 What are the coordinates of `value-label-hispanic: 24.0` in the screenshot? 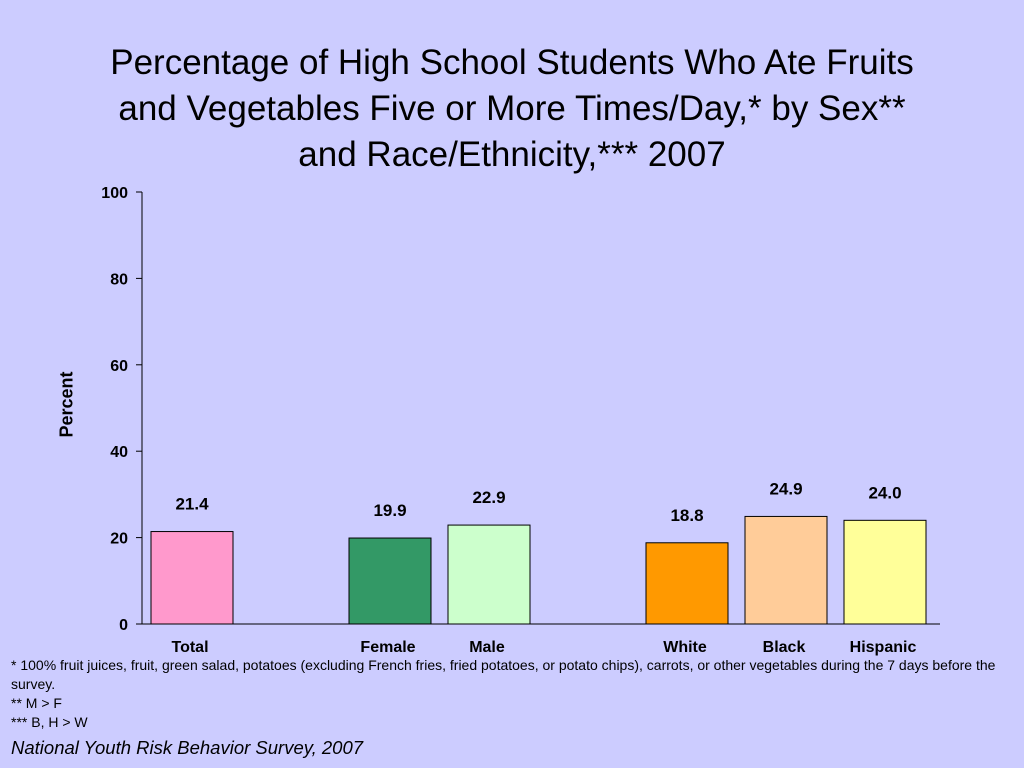 It's located at (884, 492).